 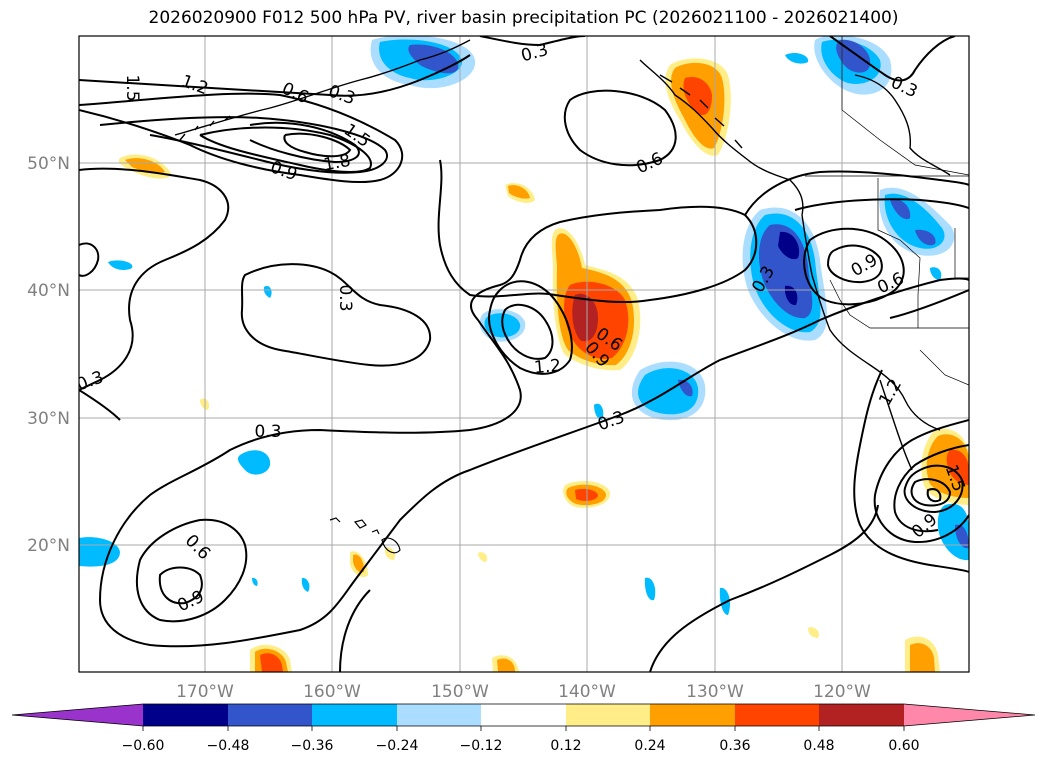 What do you see at coordinates (143, 746) in the screenshot?
I see `colorbar-tick-label: −0.60` at bounding box center [143, 746].